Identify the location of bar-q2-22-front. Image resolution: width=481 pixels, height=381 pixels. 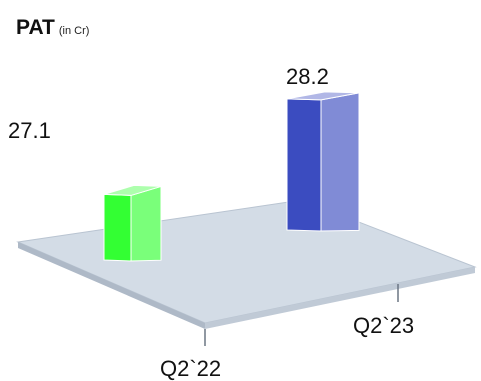
(117, 227).